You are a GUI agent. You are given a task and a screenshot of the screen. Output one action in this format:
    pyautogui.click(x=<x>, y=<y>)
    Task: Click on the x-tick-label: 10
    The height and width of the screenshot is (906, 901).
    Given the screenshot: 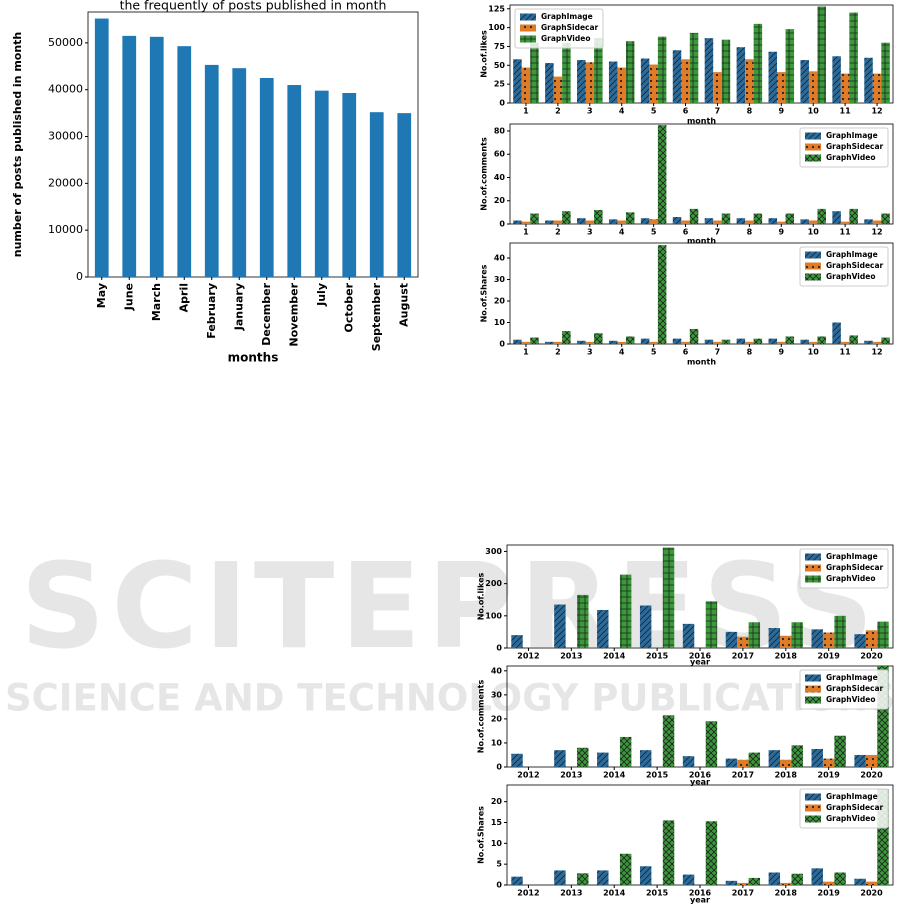 What is the action you would take?
    pyautogui.click(x=814, y=352)
    